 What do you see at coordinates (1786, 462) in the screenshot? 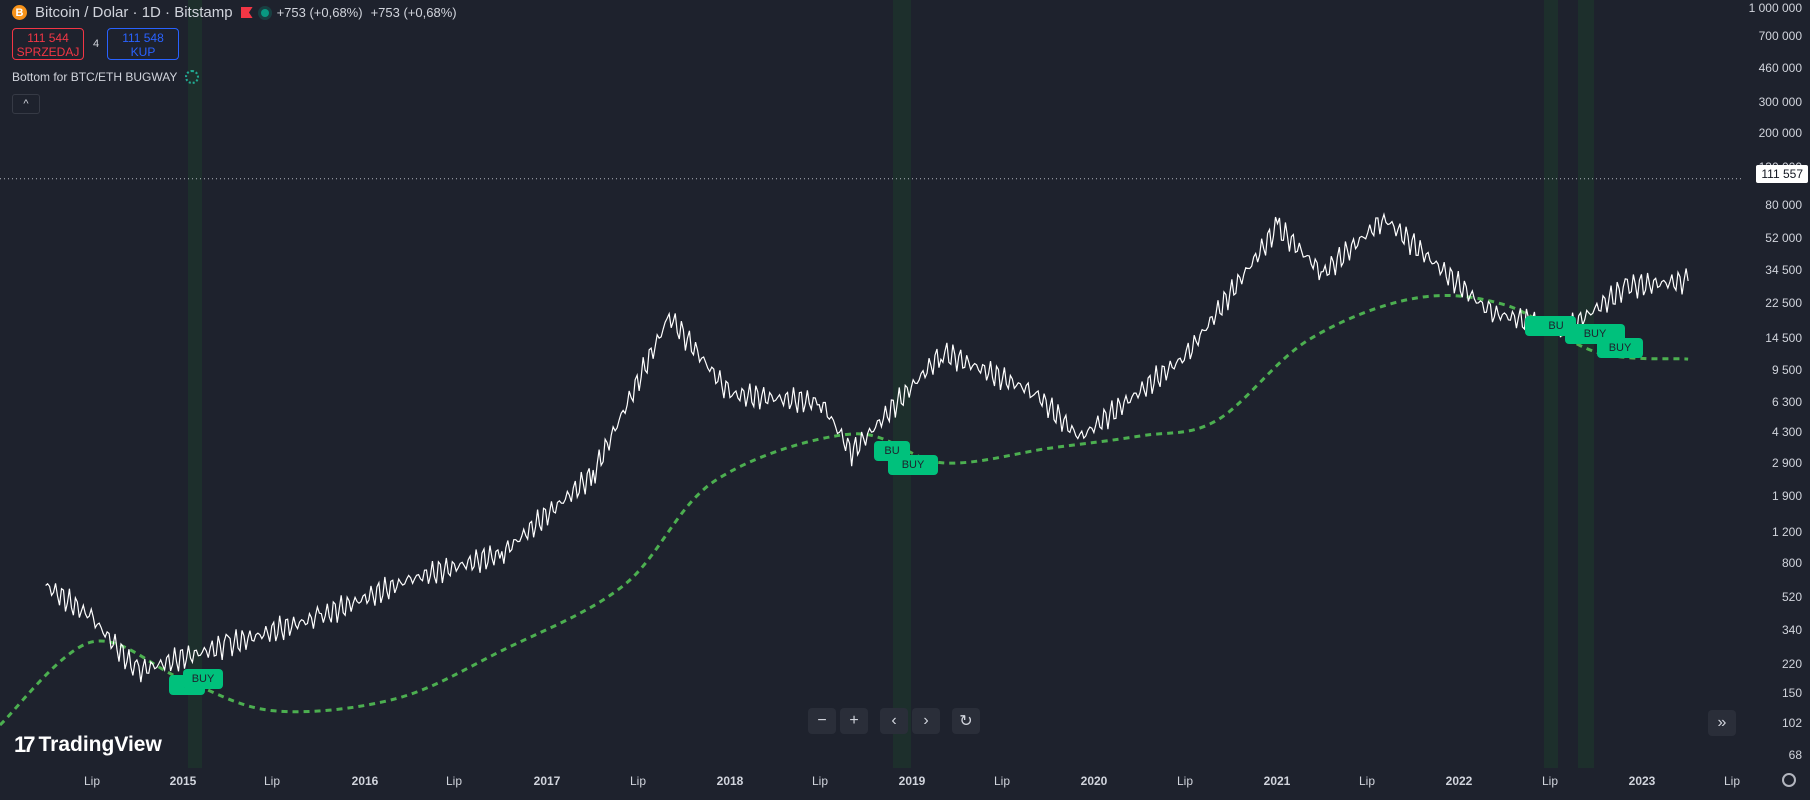
I see `price-tick-label: 2 900` at bounding box center [1786, 462].